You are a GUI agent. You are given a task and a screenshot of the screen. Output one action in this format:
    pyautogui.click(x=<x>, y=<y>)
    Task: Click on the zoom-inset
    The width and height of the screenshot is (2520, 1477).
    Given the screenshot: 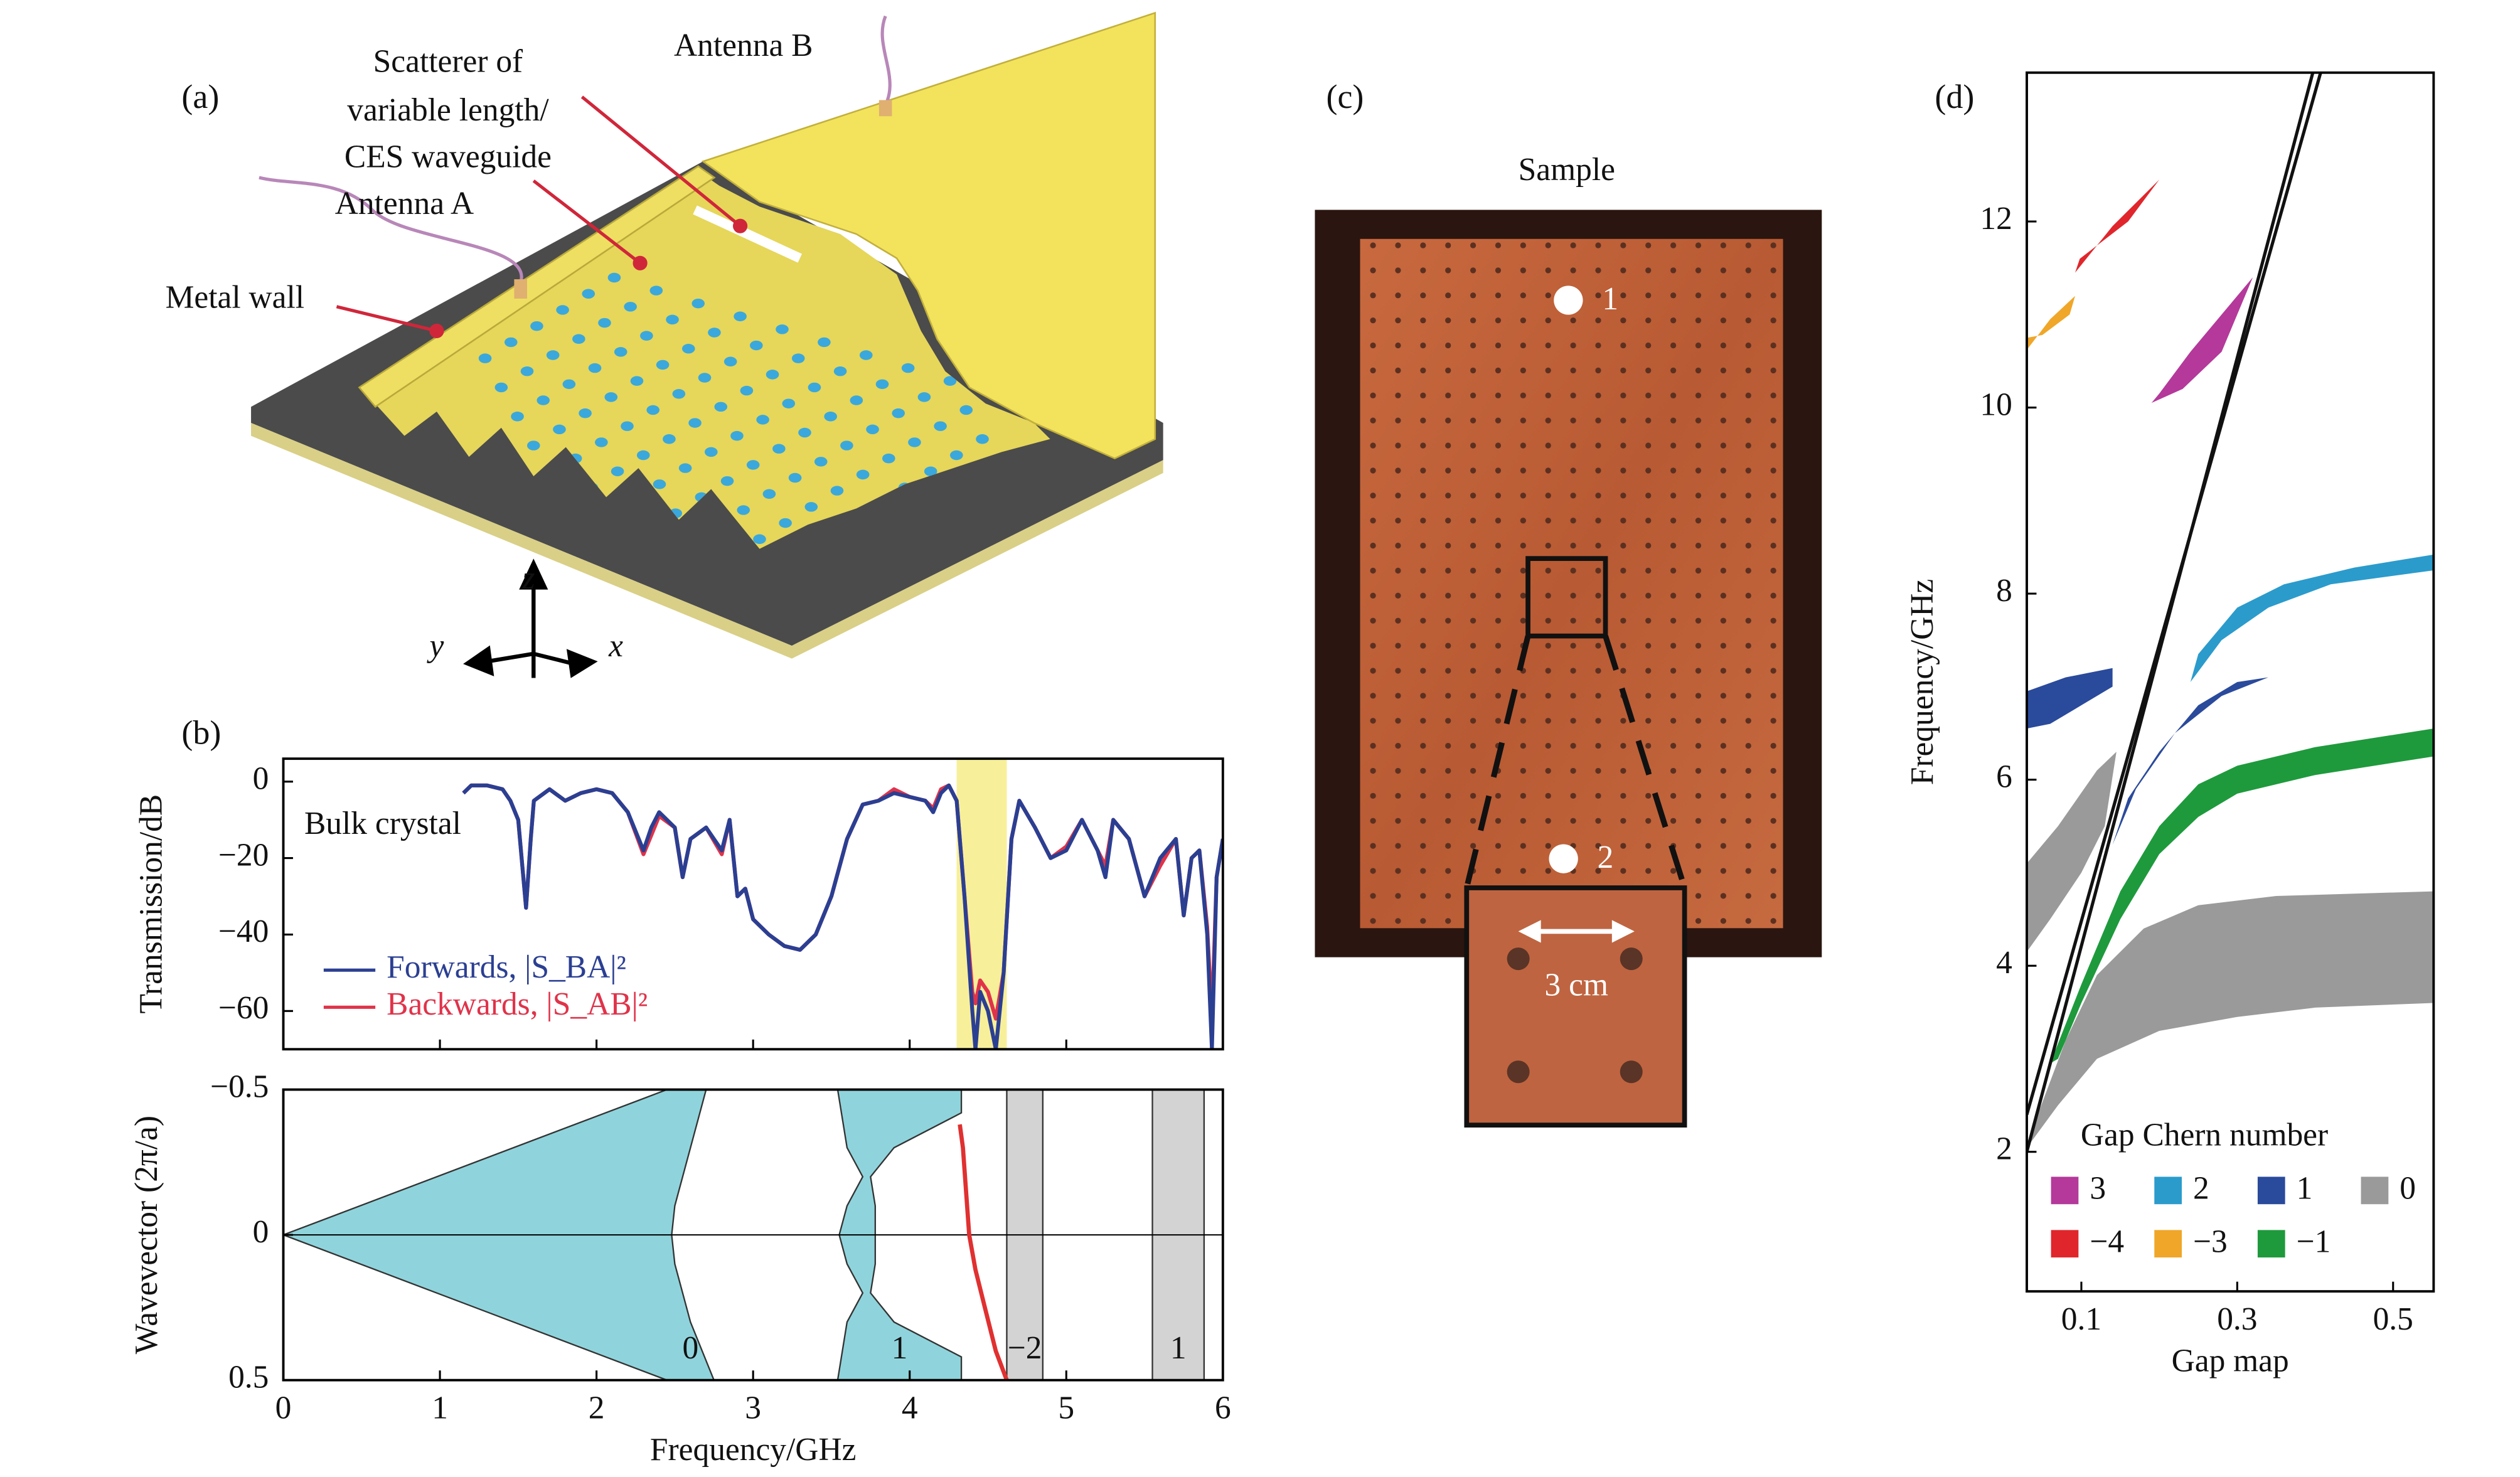 What is the action you would take?
    pyautogui.click(x=1575, y=1007)
    